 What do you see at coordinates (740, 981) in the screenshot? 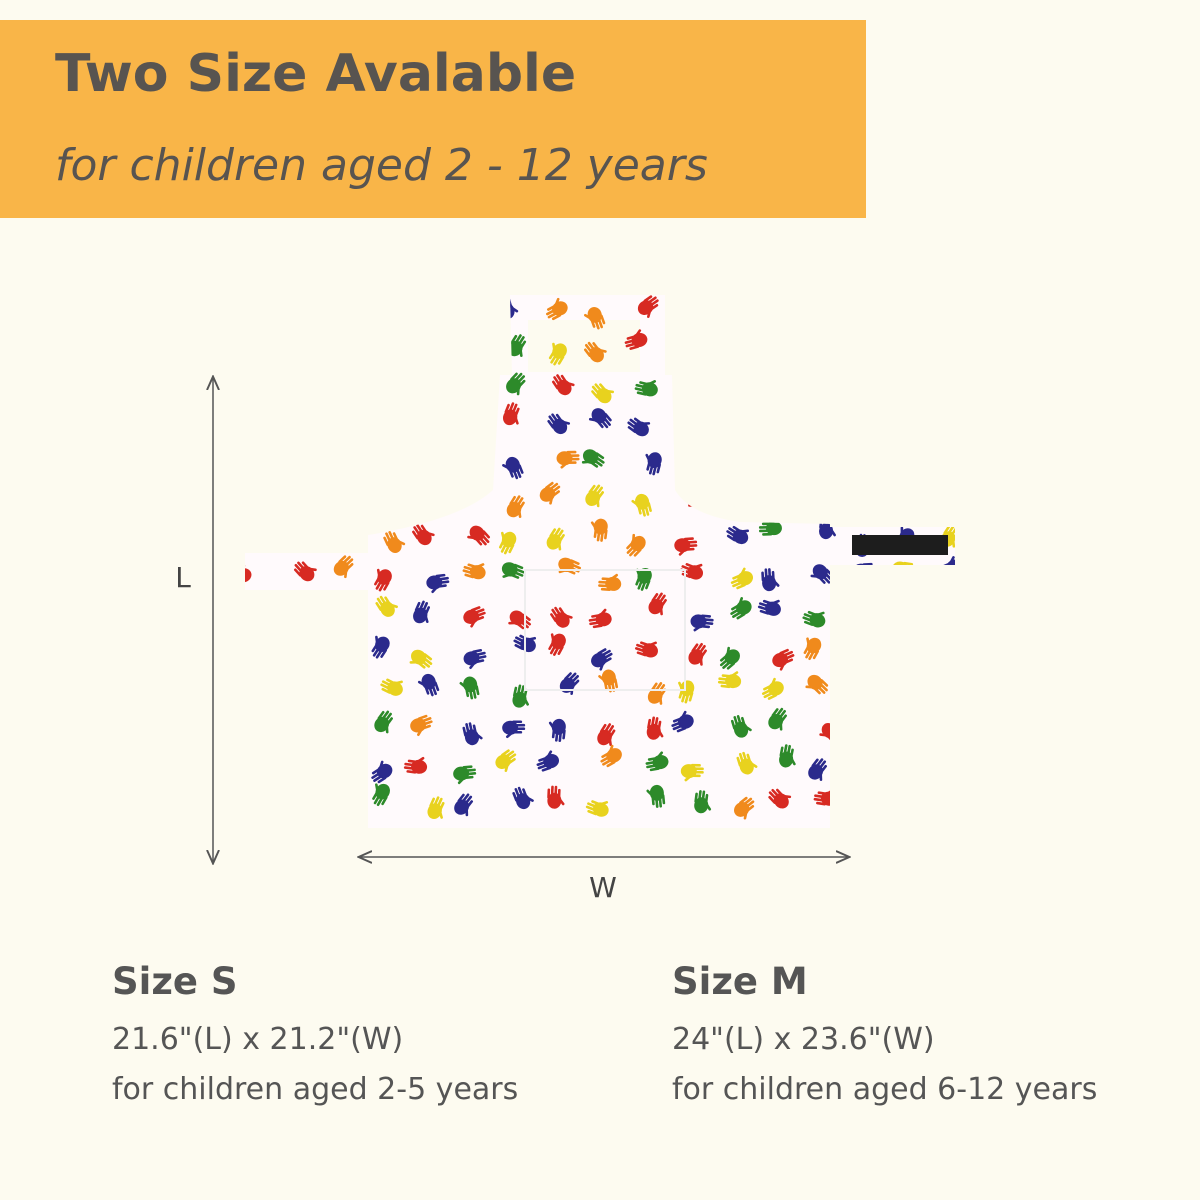
I see `size-name: Size M` at bounding box center [740, 981].